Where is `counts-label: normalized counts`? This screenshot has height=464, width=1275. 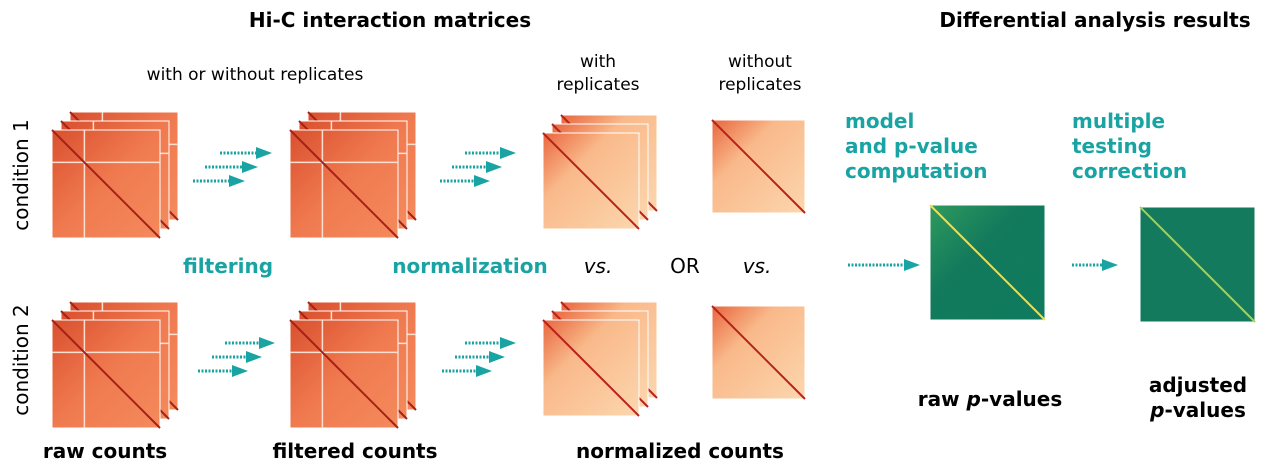
counts-label: normalized counts is located at coordinates (680, 451).